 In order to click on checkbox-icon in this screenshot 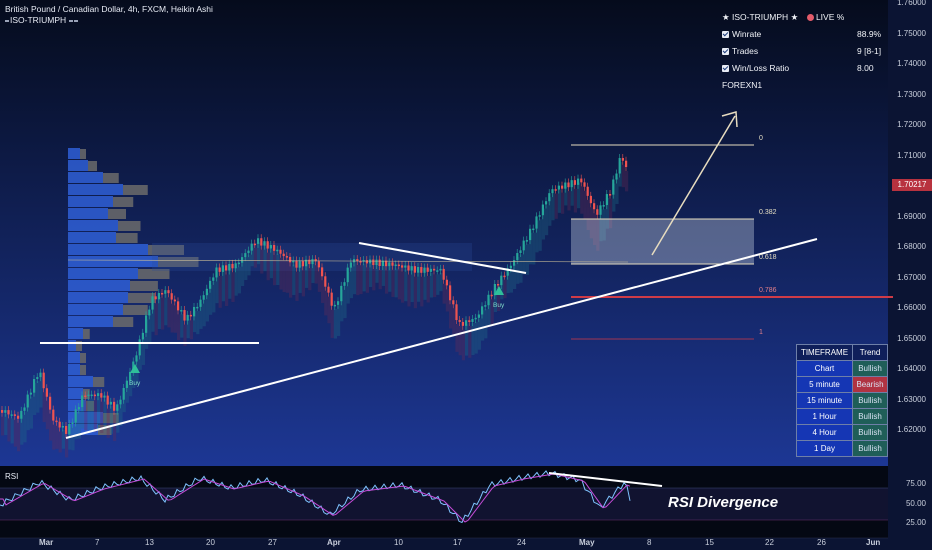, I will do `click(725, 69)`.